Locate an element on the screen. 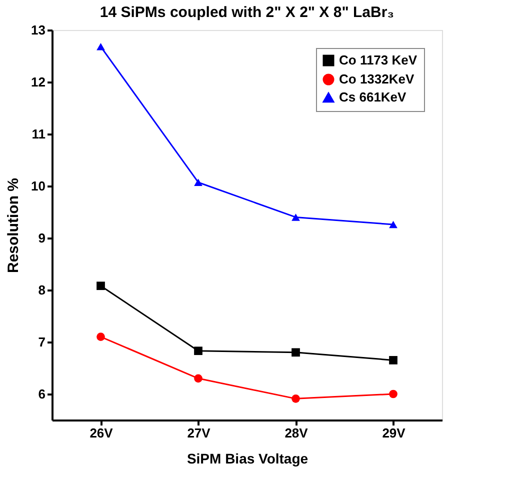 The height and width of the screenshot is (502, 506). y-tick-label: 7 is located at coordinates (42, 342).